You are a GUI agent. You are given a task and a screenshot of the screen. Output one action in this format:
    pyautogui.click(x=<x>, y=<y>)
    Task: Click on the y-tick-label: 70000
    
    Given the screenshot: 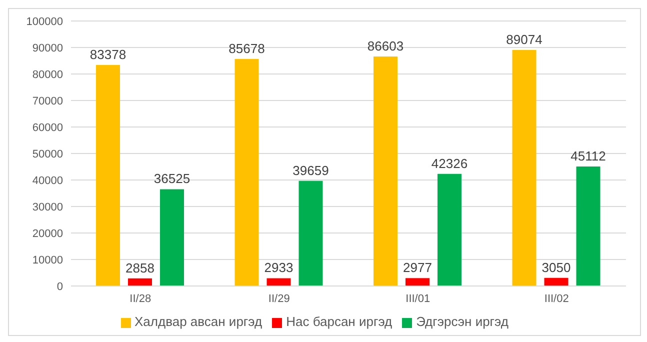 What is the action you would take?
    pyautogui.click(x=47, y=101)
    